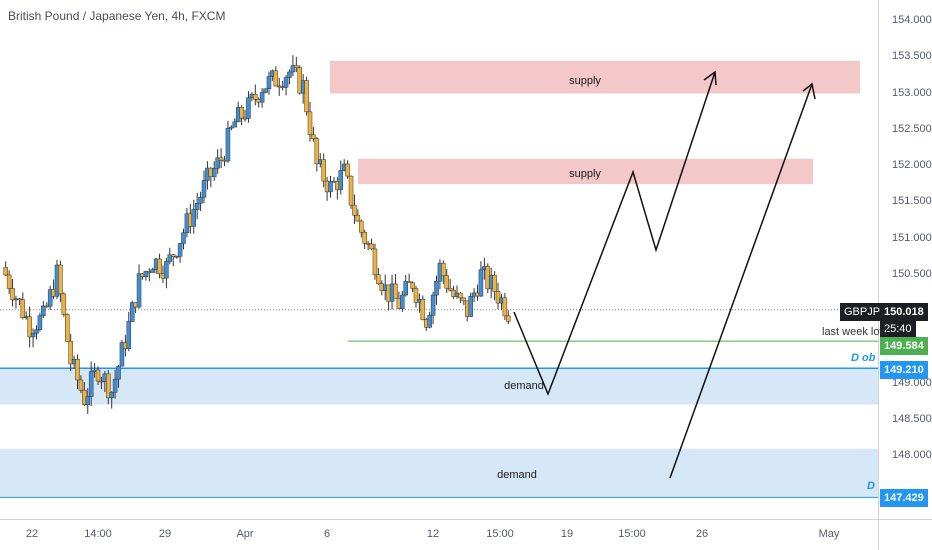 This screenshot has height=550, width=932. What do you see at coordinates (567, 534) in the screenshot?
I see `time-tick-label: 19` at bounding box center [567, 534].